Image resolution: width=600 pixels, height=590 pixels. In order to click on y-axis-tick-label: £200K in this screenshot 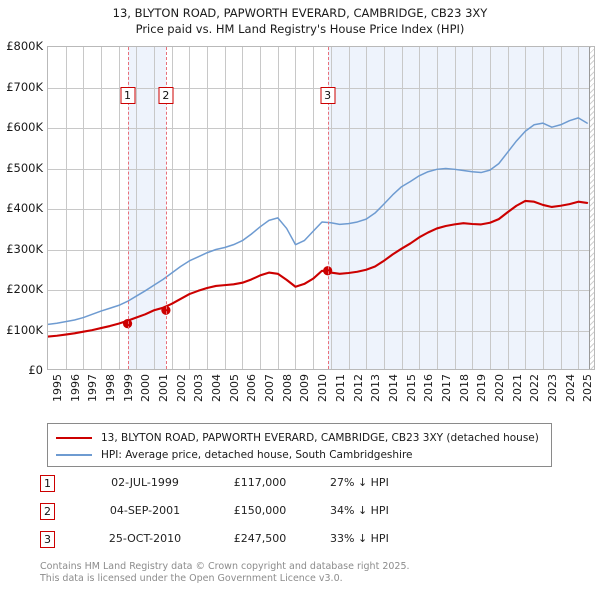, I will do `click(24, 289)`.